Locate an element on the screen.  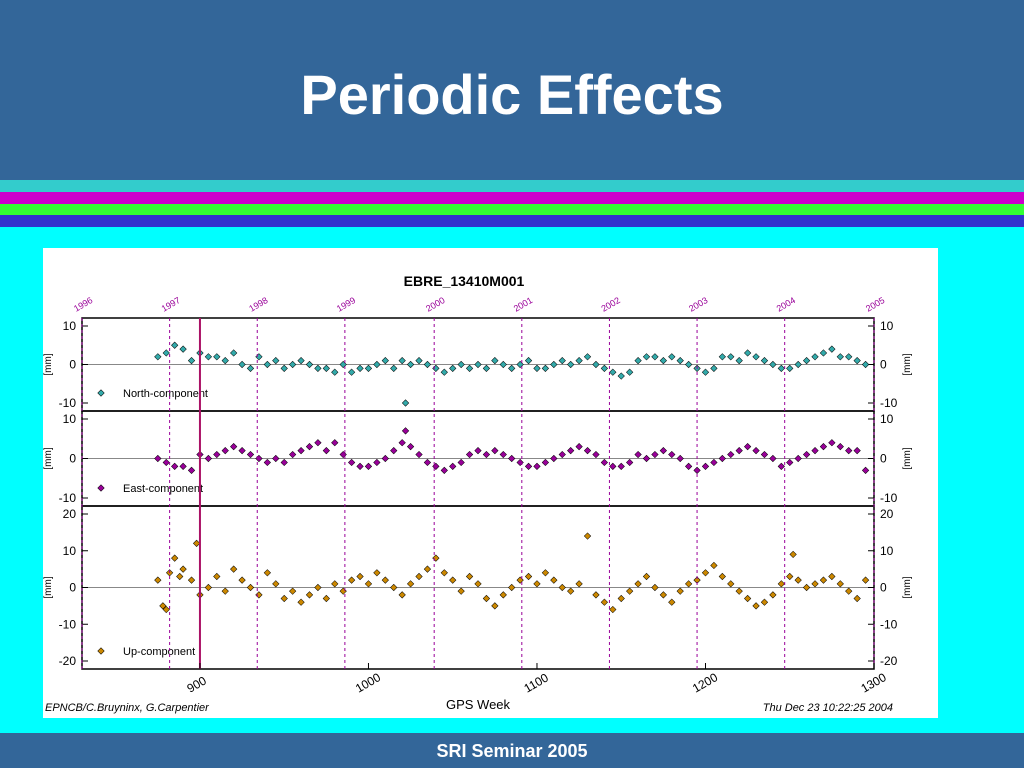
stripe-cyan is located at coordinates (512, 186).